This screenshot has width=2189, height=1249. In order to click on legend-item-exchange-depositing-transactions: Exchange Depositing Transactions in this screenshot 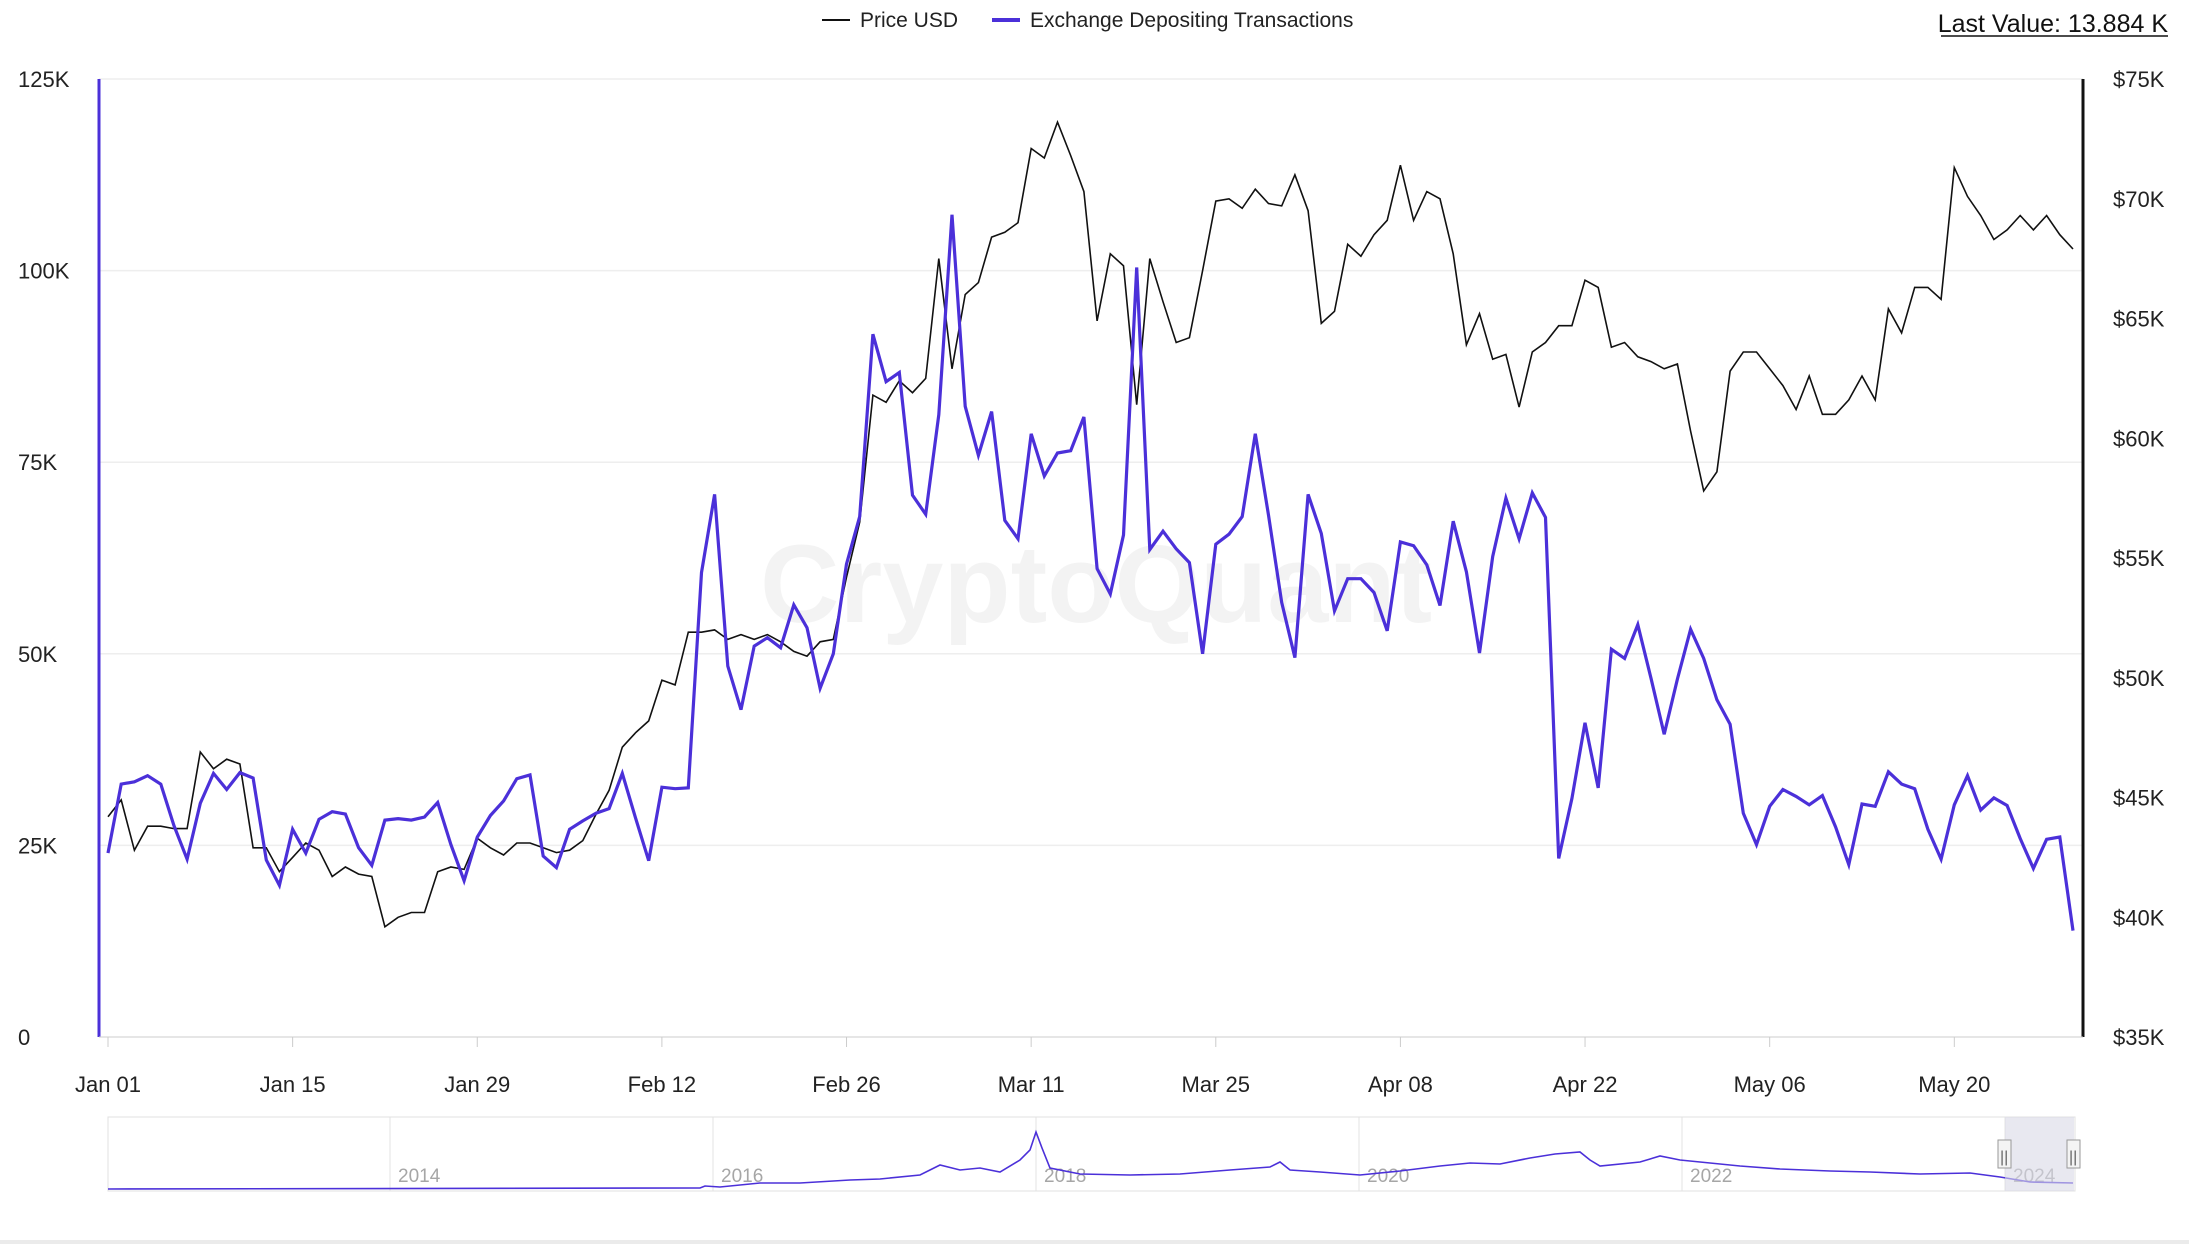, I will do `click(1172, 20)`.